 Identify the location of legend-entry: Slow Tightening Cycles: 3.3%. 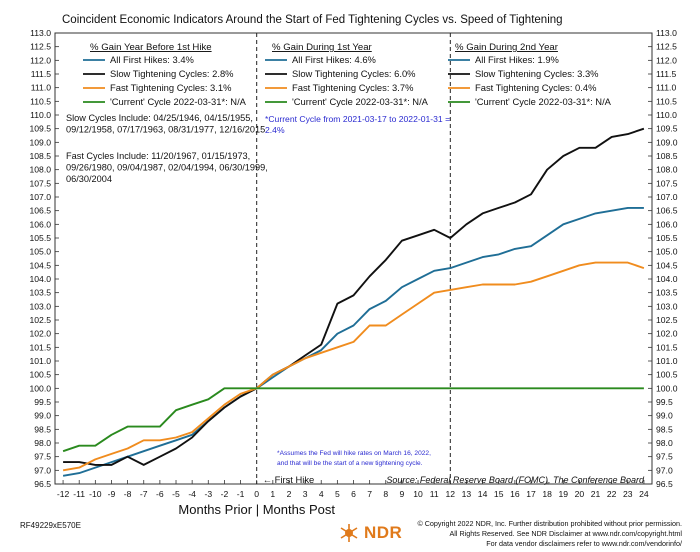
(537, 73).